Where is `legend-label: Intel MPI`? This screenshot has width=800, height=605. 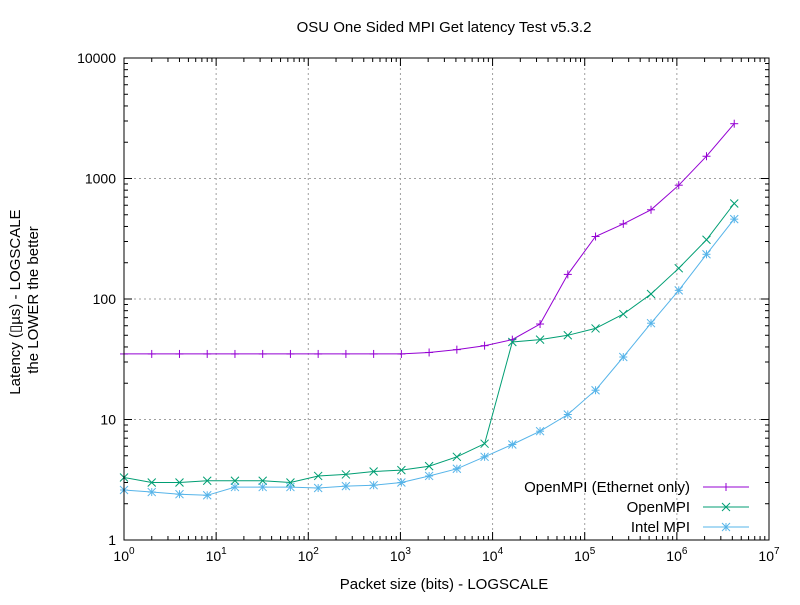 legend-label: Intel MPI is located at coordinates (660, 527).